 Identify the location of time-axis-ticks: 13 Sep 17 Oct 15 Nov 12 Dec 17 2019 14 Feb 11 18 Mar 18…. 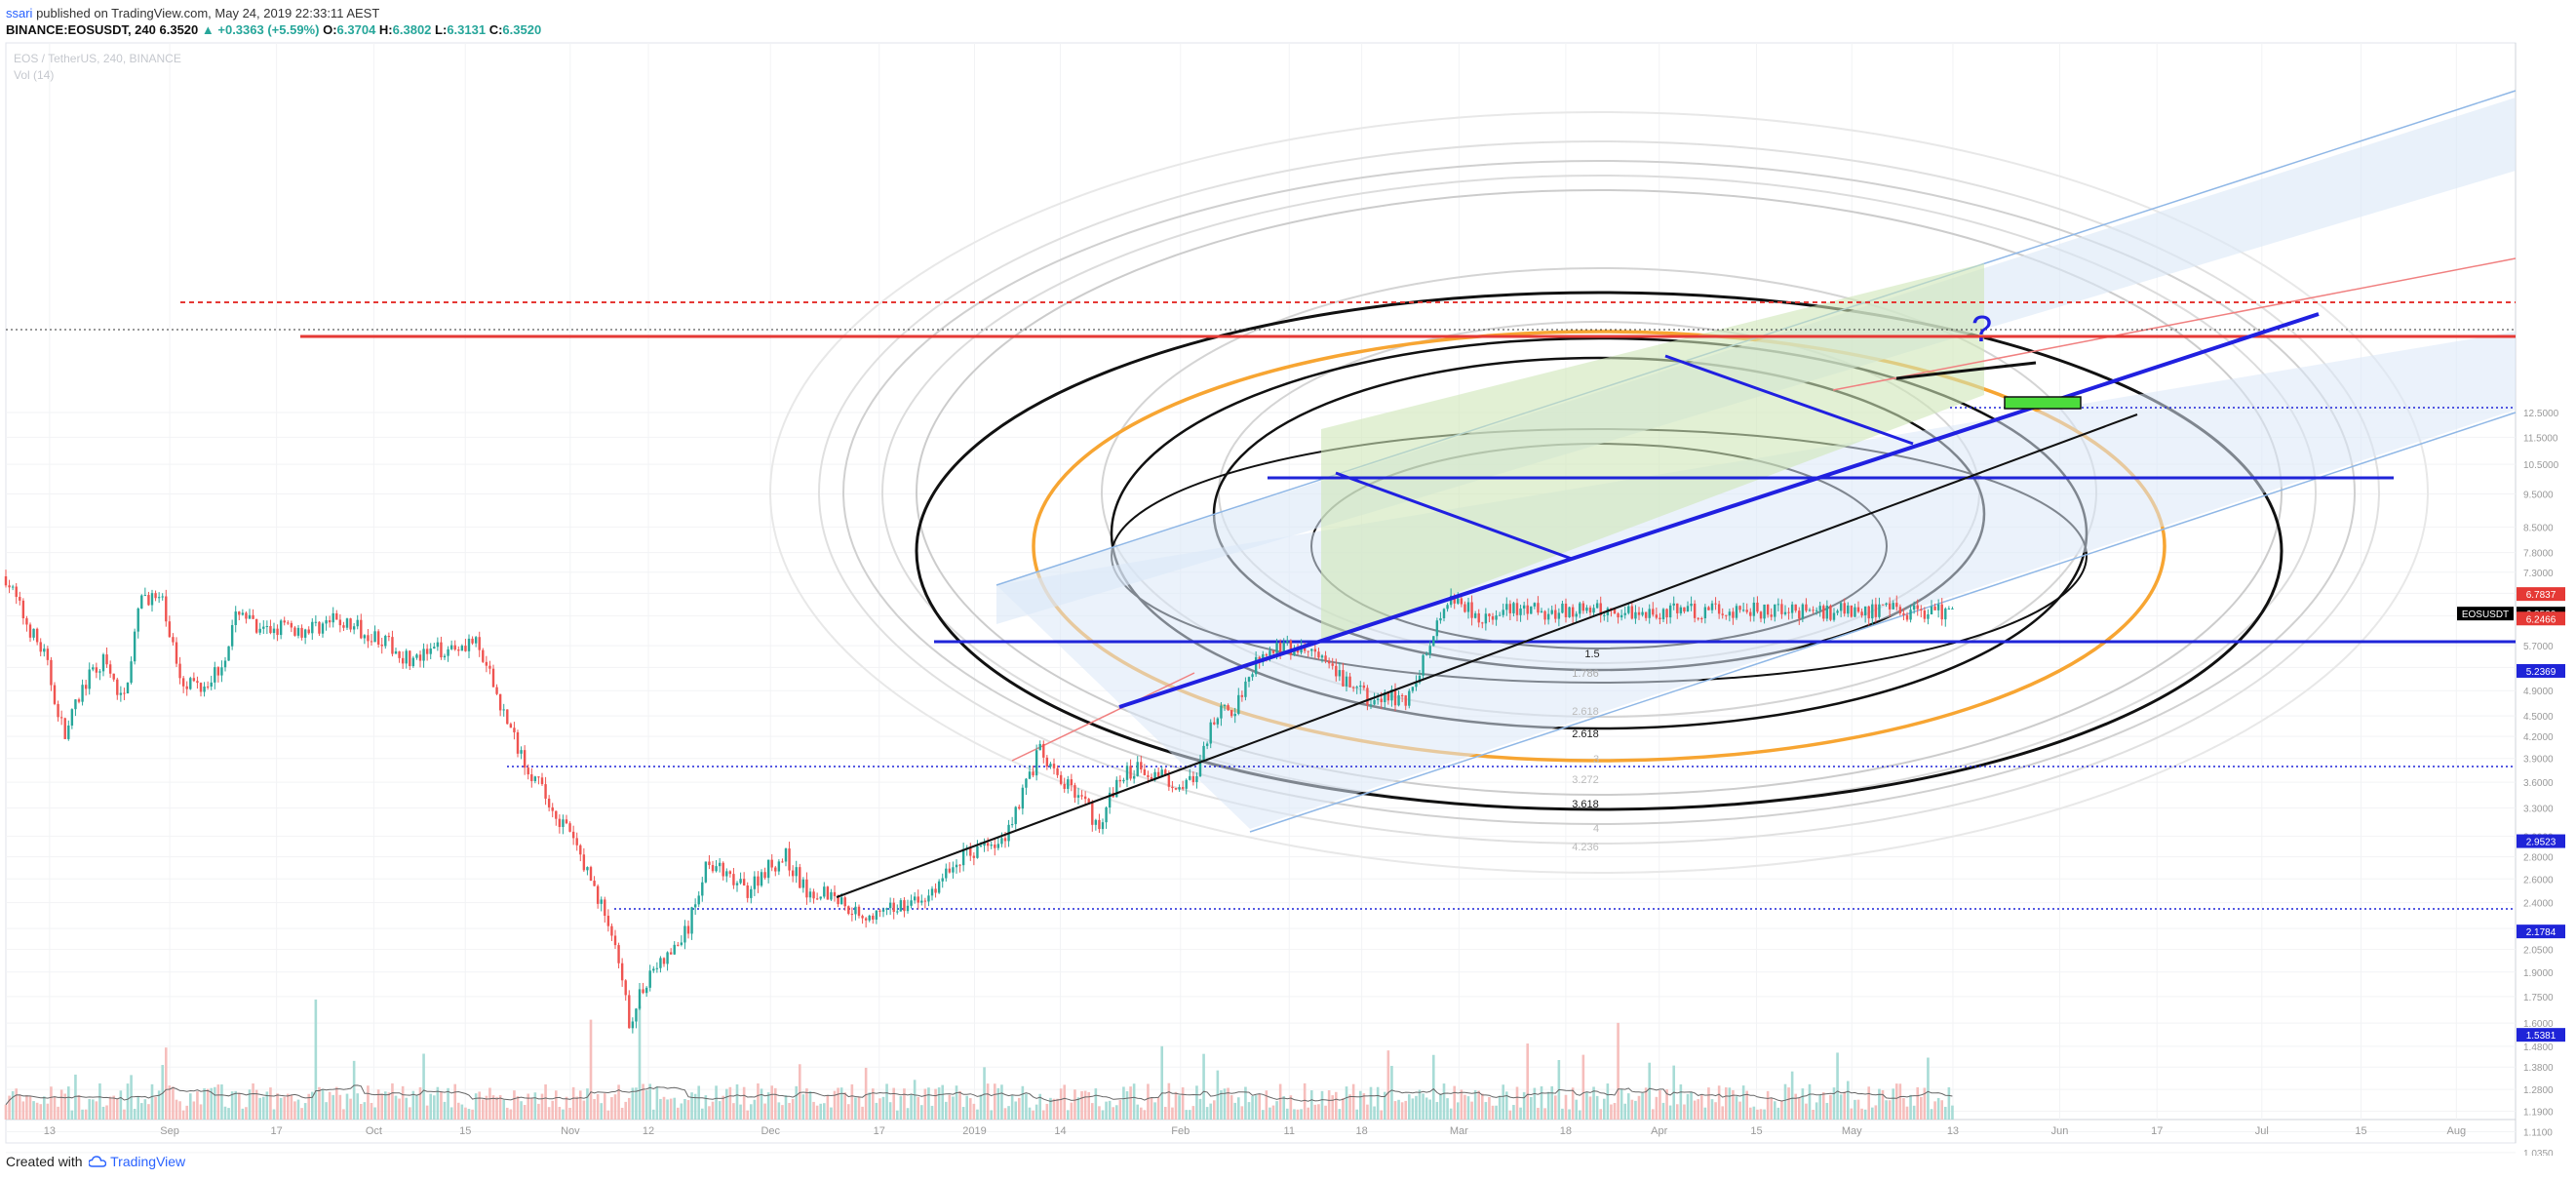
(1255, 1131).